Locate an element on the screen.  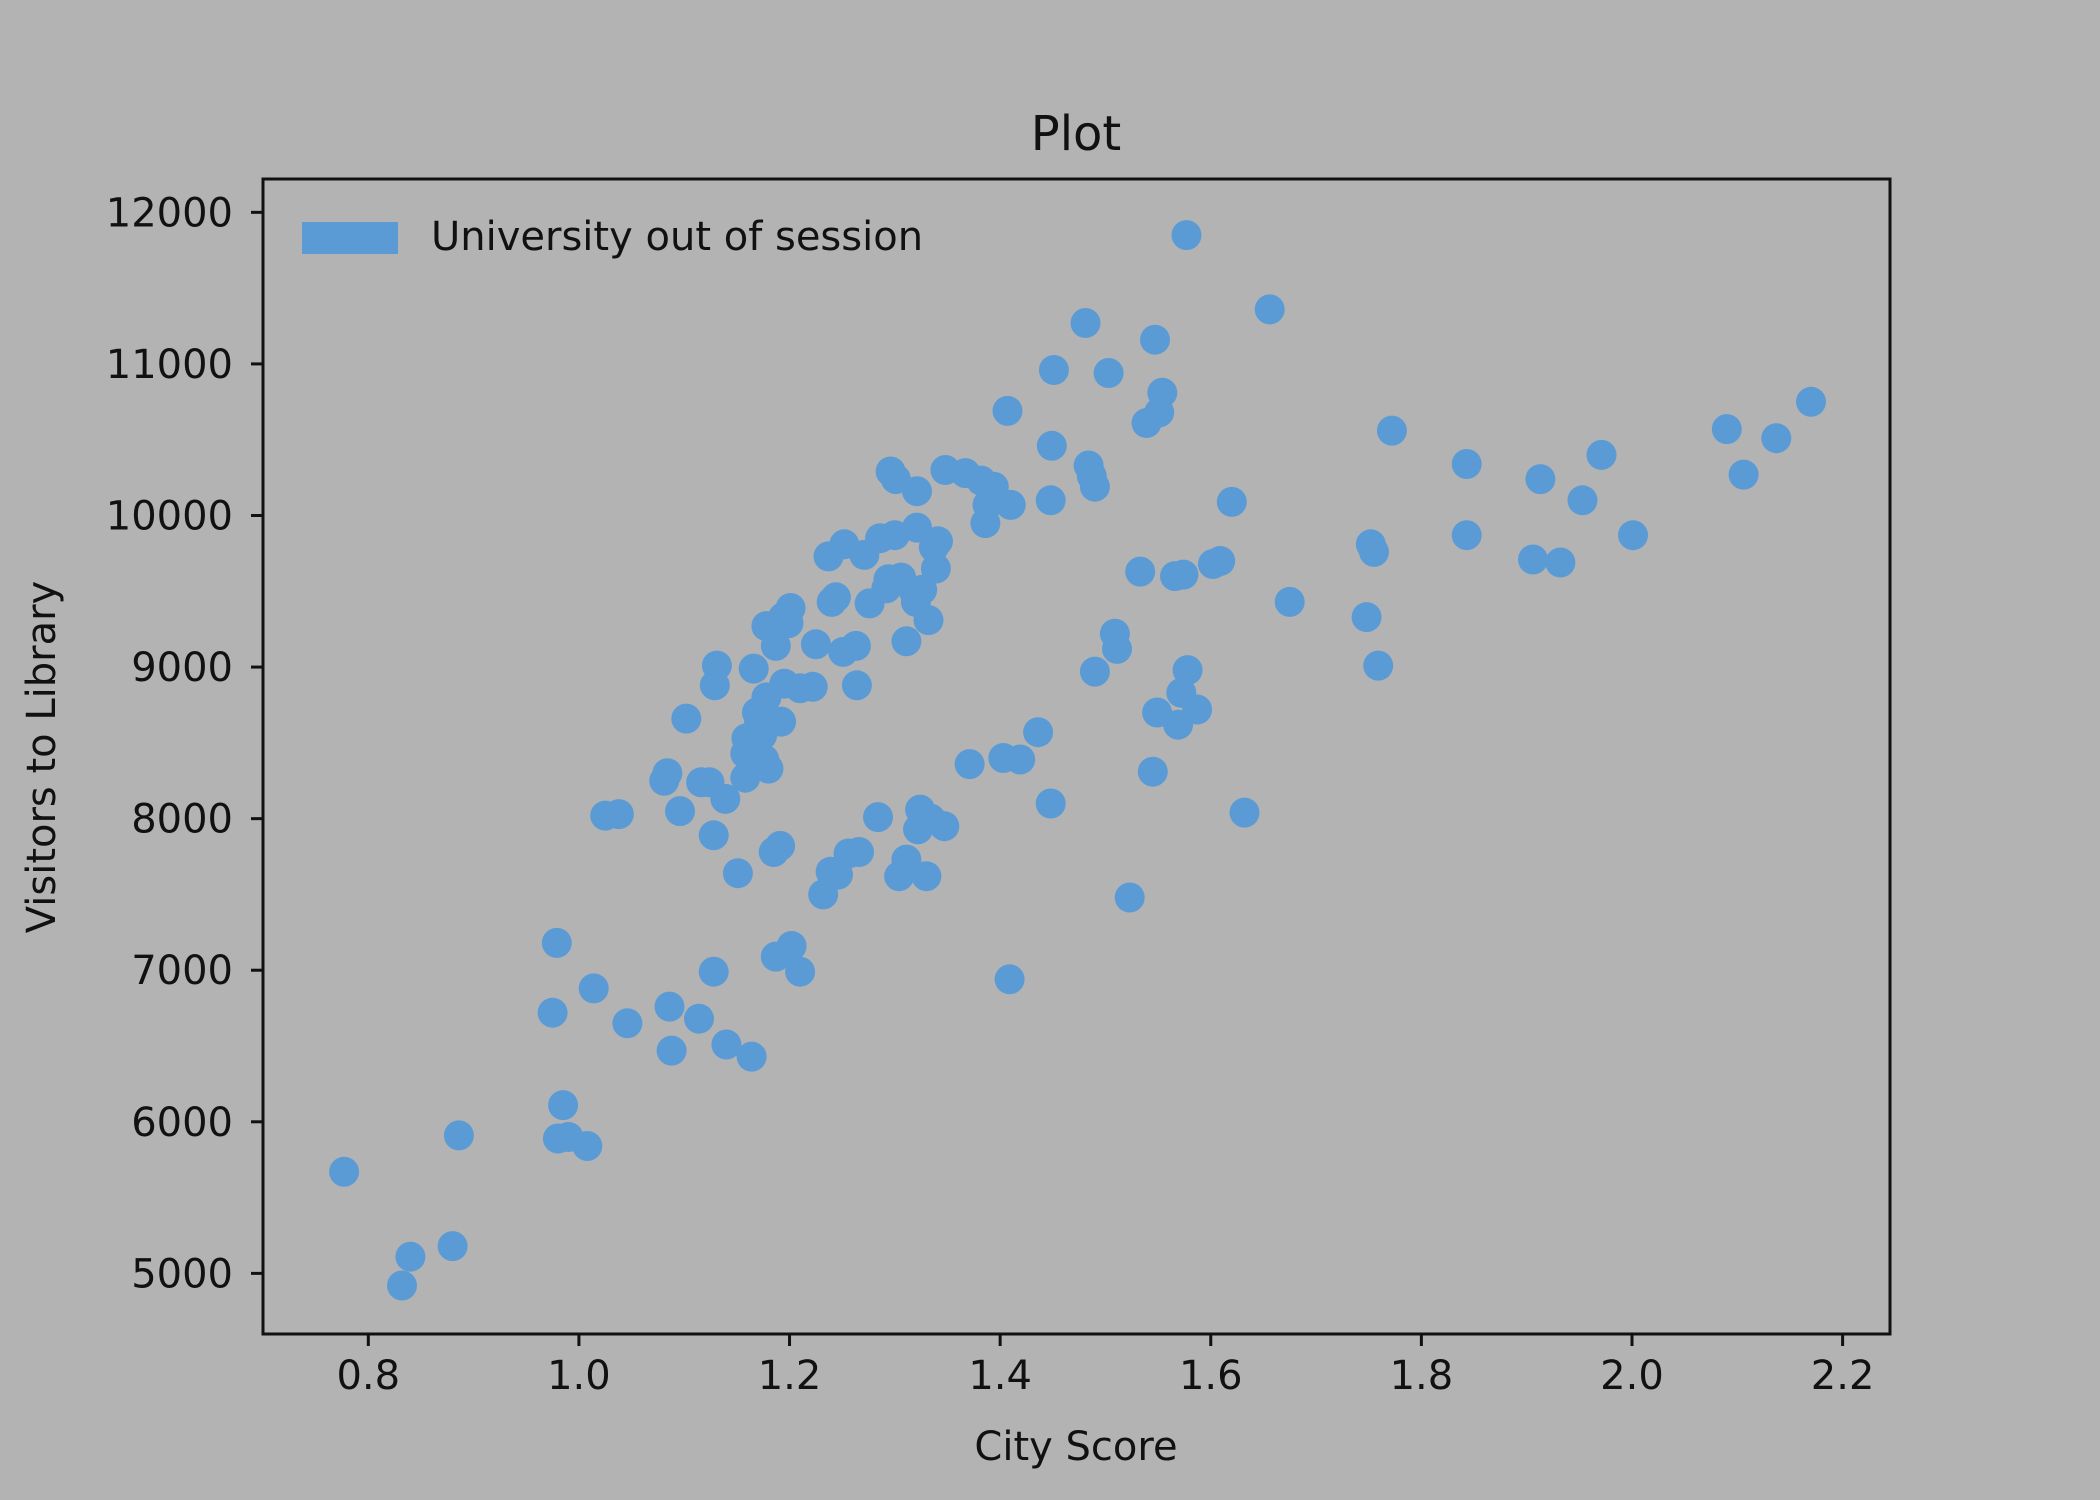
x-tick-label: 0.8 is located at coordinates (368, 1376).